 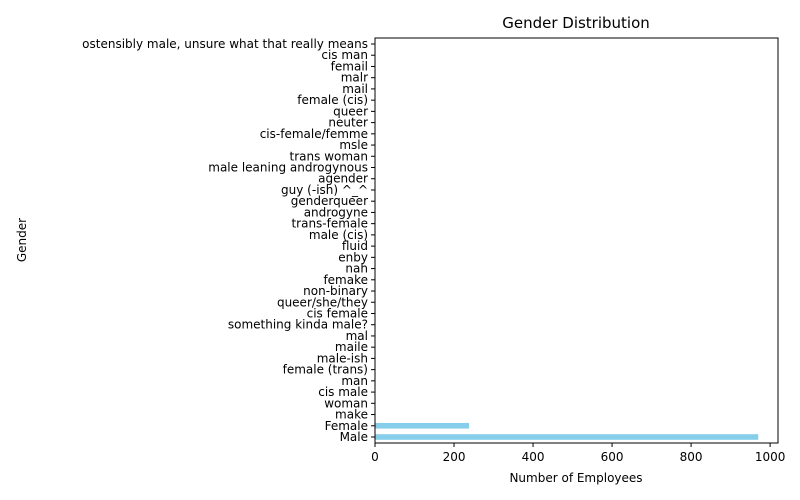 What do you see at coordinates (344, 55) in the screenshot?
I see `y-tick-label: cis man` at bounding box center [344, 55].